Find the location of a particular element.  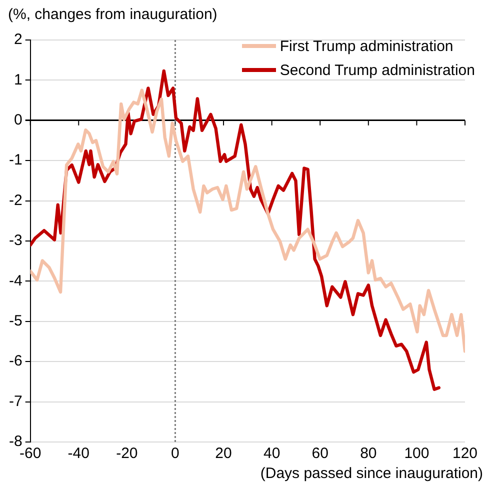

legend-label: Second Trump administration is located at coordinates (377, 70).